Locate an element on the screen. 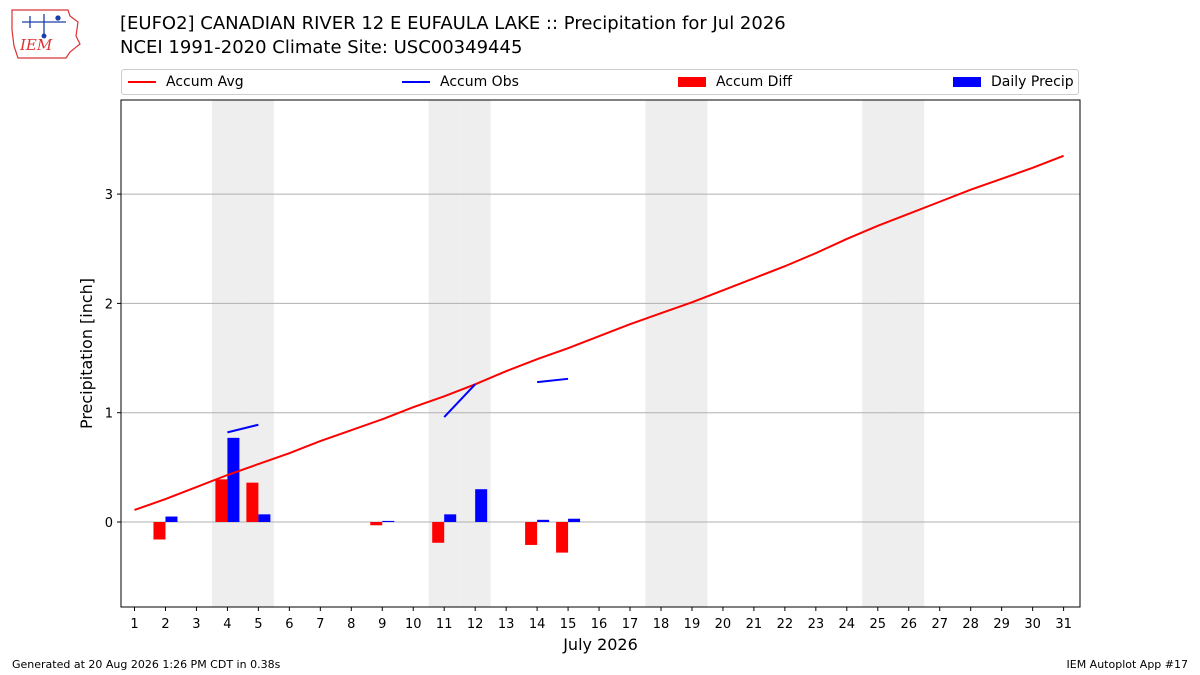 This screenshot has width=1200, height=675. legend-item-accum-obs: Accum Obs is located at coordinates (460, 82).